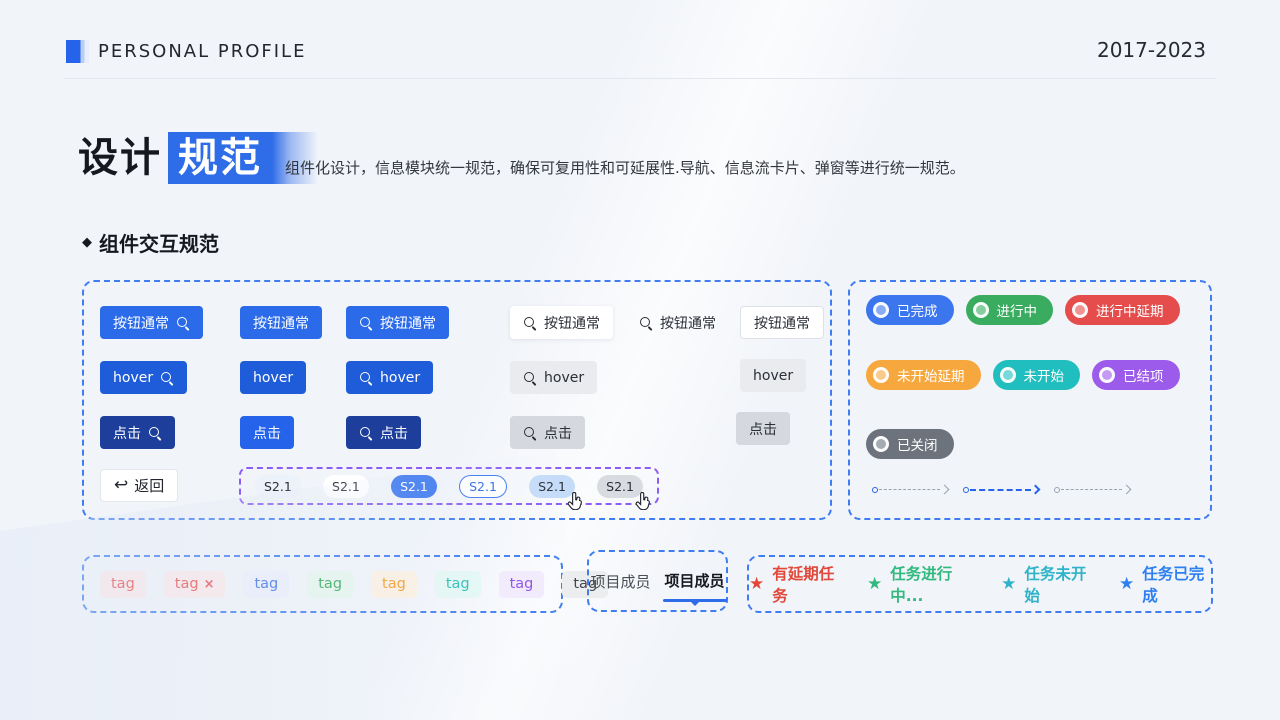 This screenshot has width=1280, height=720. I want to click on pagination-chip-disabled: S2.1, so click(623, 492).